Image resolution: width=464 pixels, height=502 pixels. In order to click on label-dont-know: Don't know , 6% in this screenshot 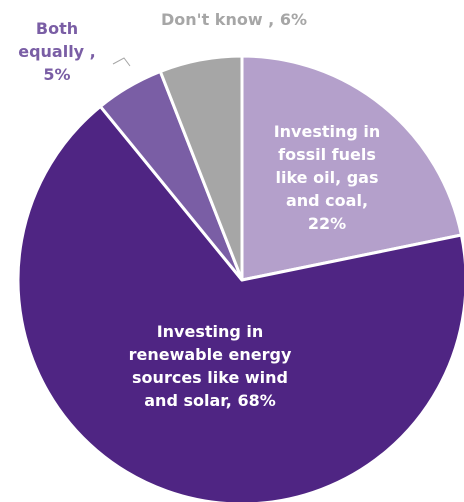, I will do `click(234, 19)`.